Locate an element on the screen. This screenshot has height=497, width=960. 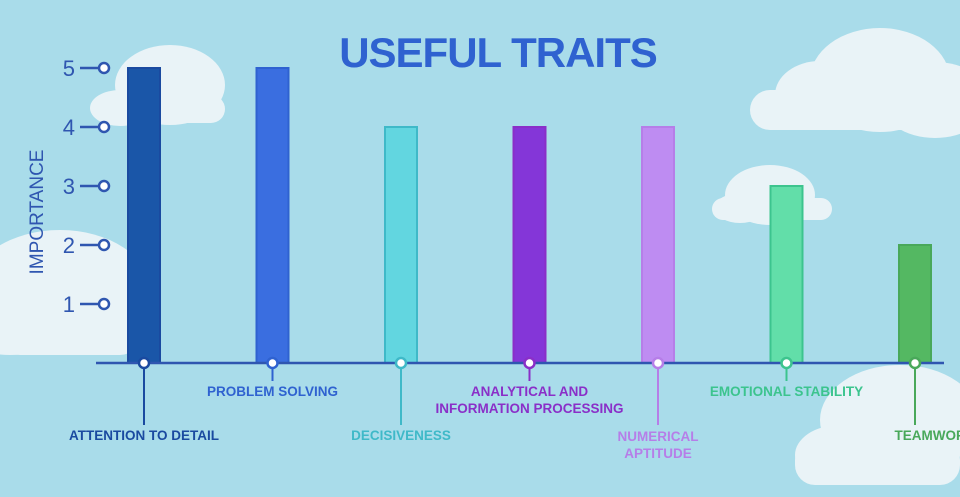
x-tick-label: TEAMWORK is located at coordinates (927, 435).